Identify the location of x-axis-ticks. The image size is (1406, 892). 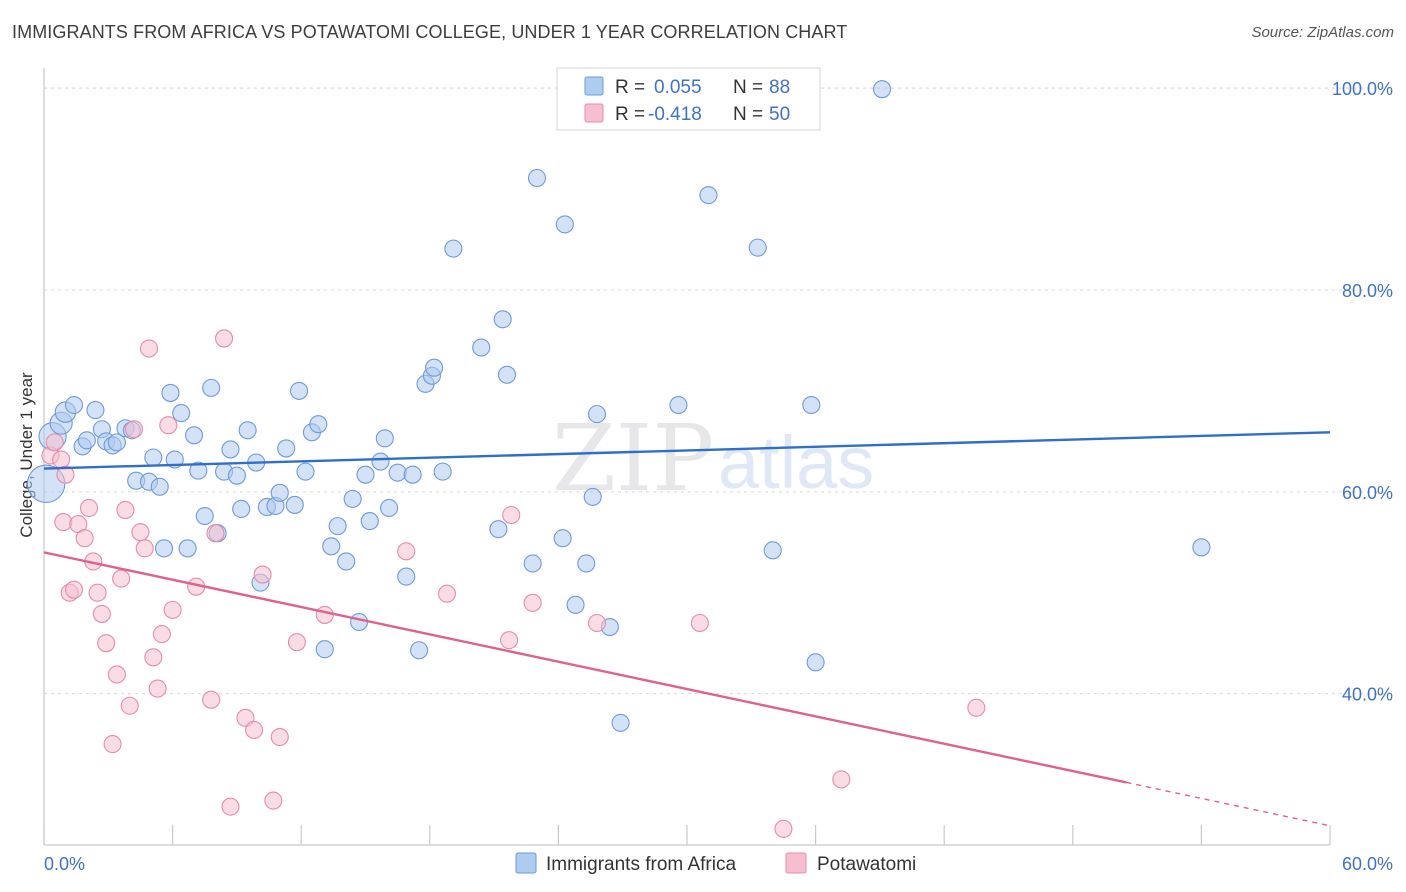
(687, 835).